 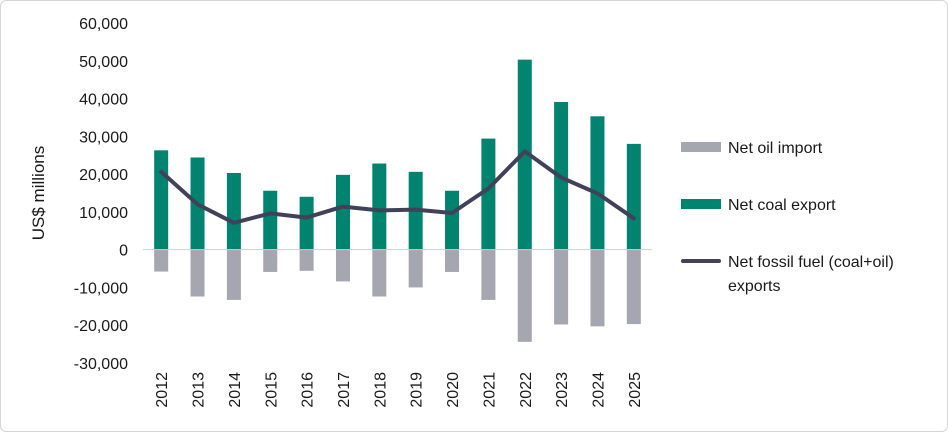 I want to click on coal-bar-2024, so click(x=597, y=183).